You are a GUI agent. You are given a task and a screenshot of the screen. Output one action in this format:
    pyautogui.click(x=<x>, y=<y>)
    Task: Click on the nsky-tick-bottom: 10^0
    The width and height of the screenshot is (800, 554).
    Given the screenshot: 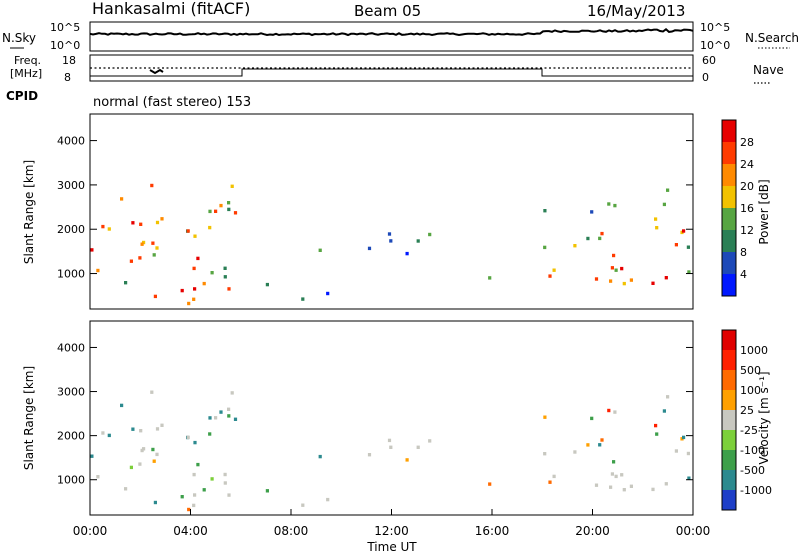 What is the action you would take?
    pyautogui.click(x=65, y=45)
    